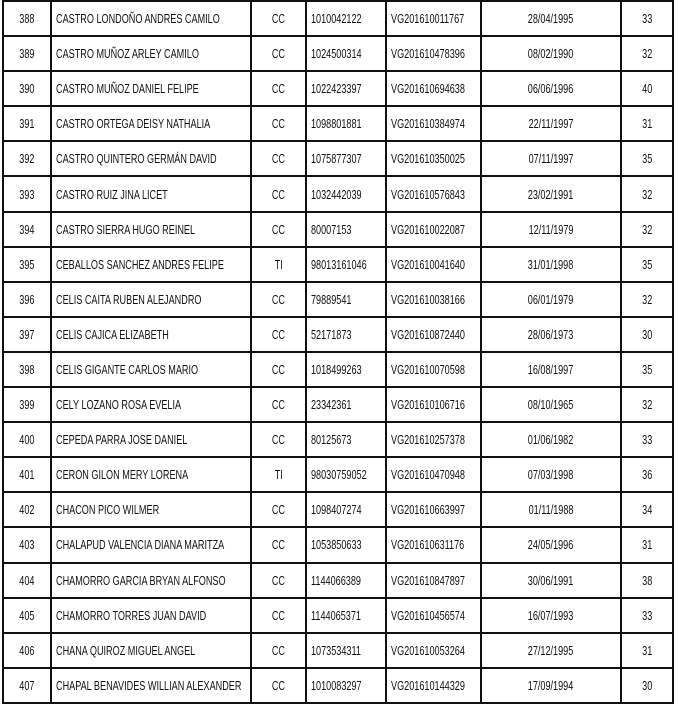 This screenshot has width=684, height=708. I want to click on table-cell: CASTRO ORTEGA DEISY NATHALIA, so click(151, 124).